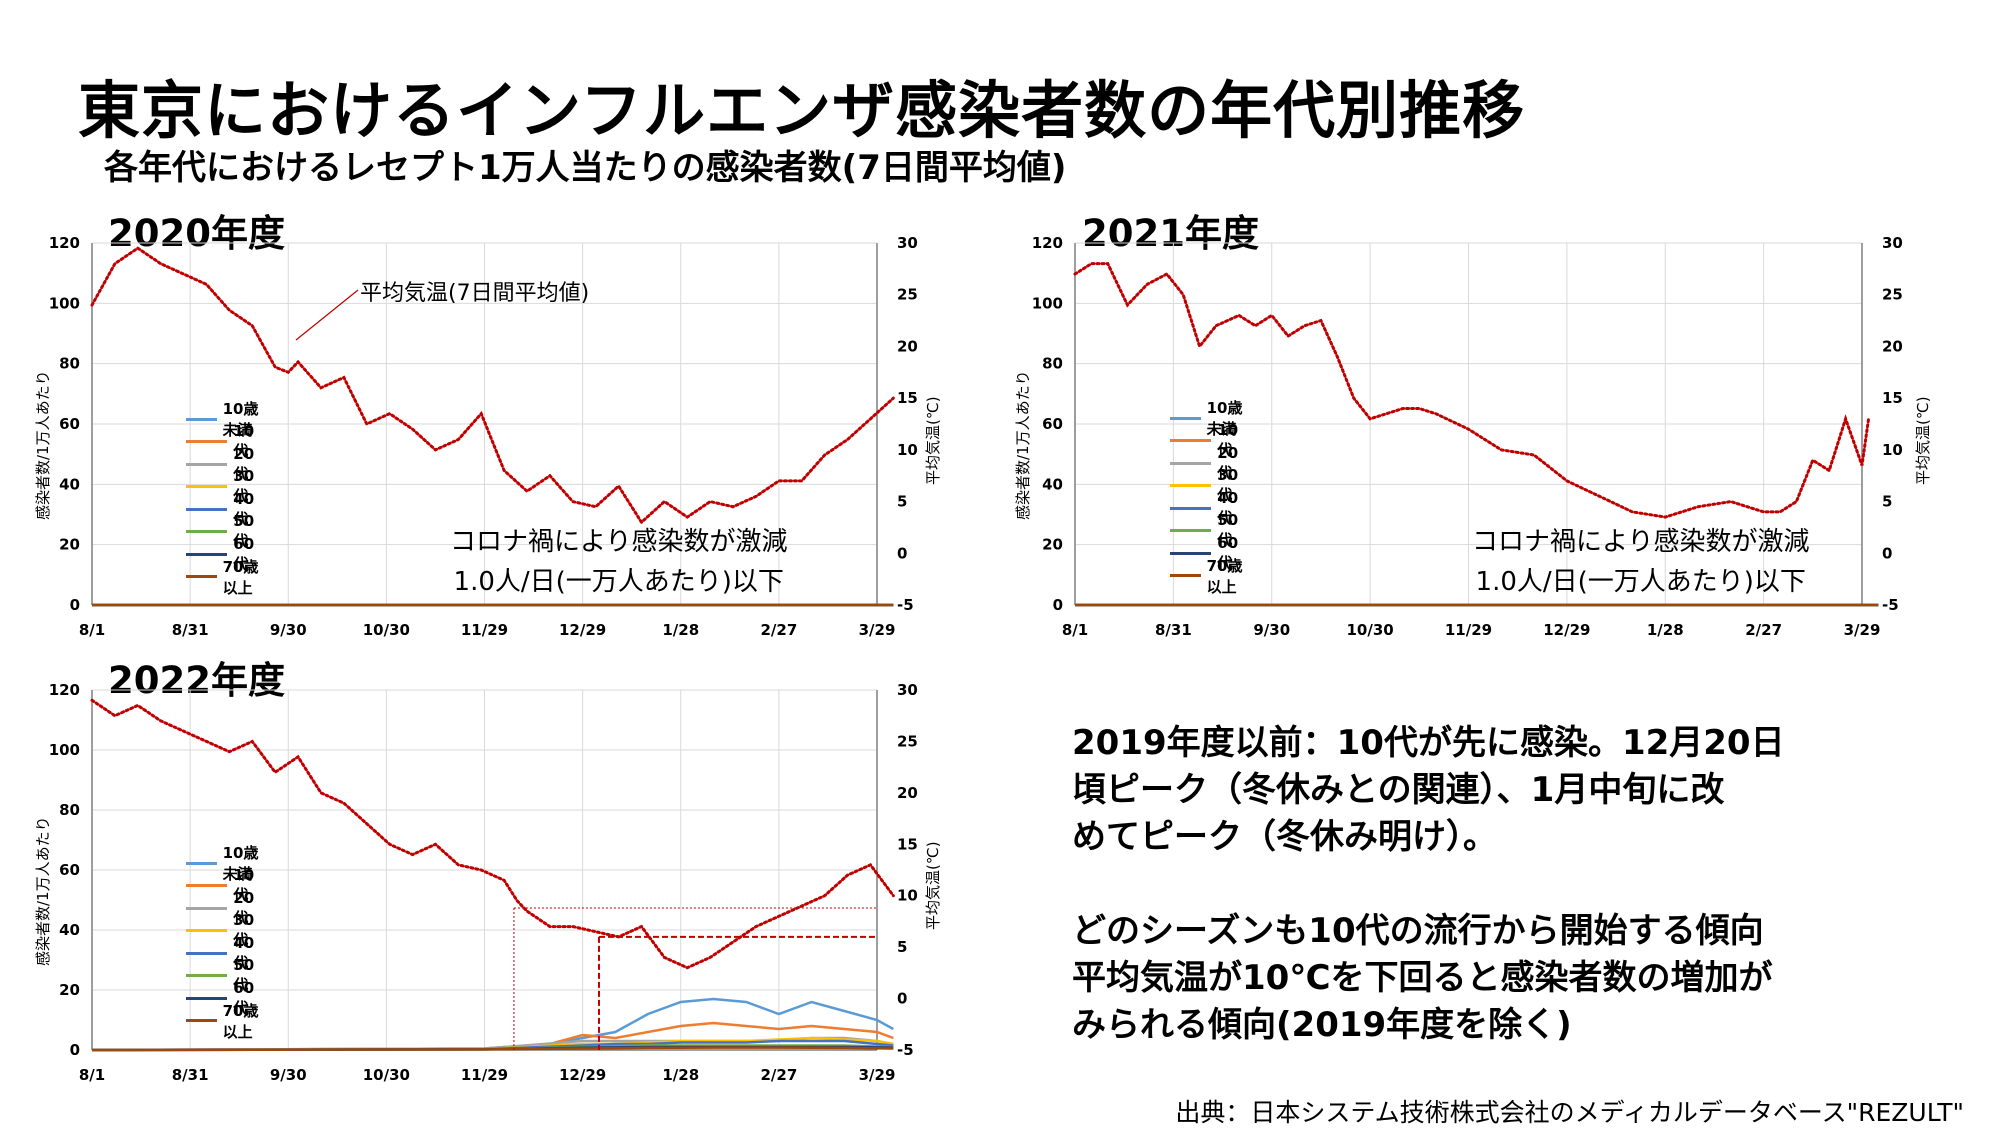  What do you see at coordinates (618, 562) in the screenshot?
I see `covid-note-2020: コロナ禍により感染数が激減 1.0人/日(一万人あたり)以下` at bounding box center [618, 562].